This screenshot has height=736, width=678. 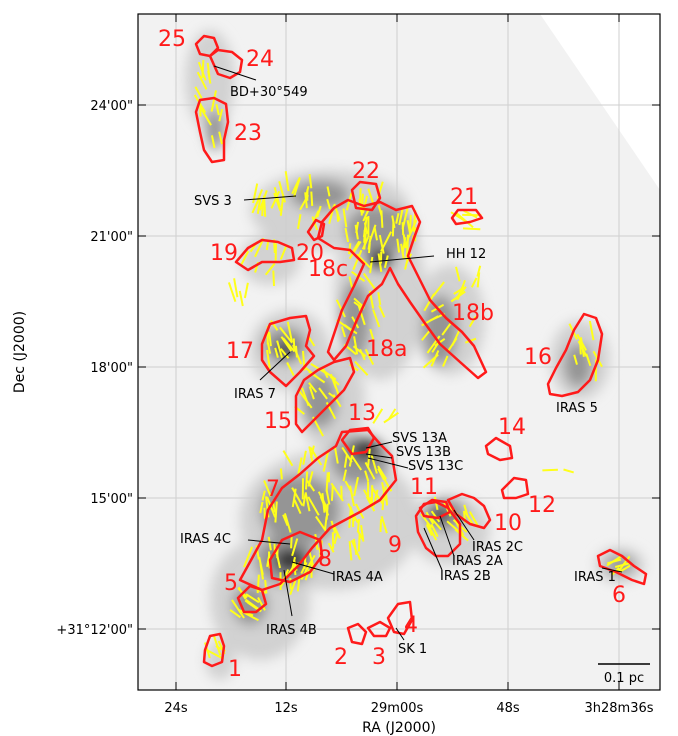 What do you see at coordinates (402, 289) in the screenshot?
I see `region-18-contour` at bounding box center [402, 289].